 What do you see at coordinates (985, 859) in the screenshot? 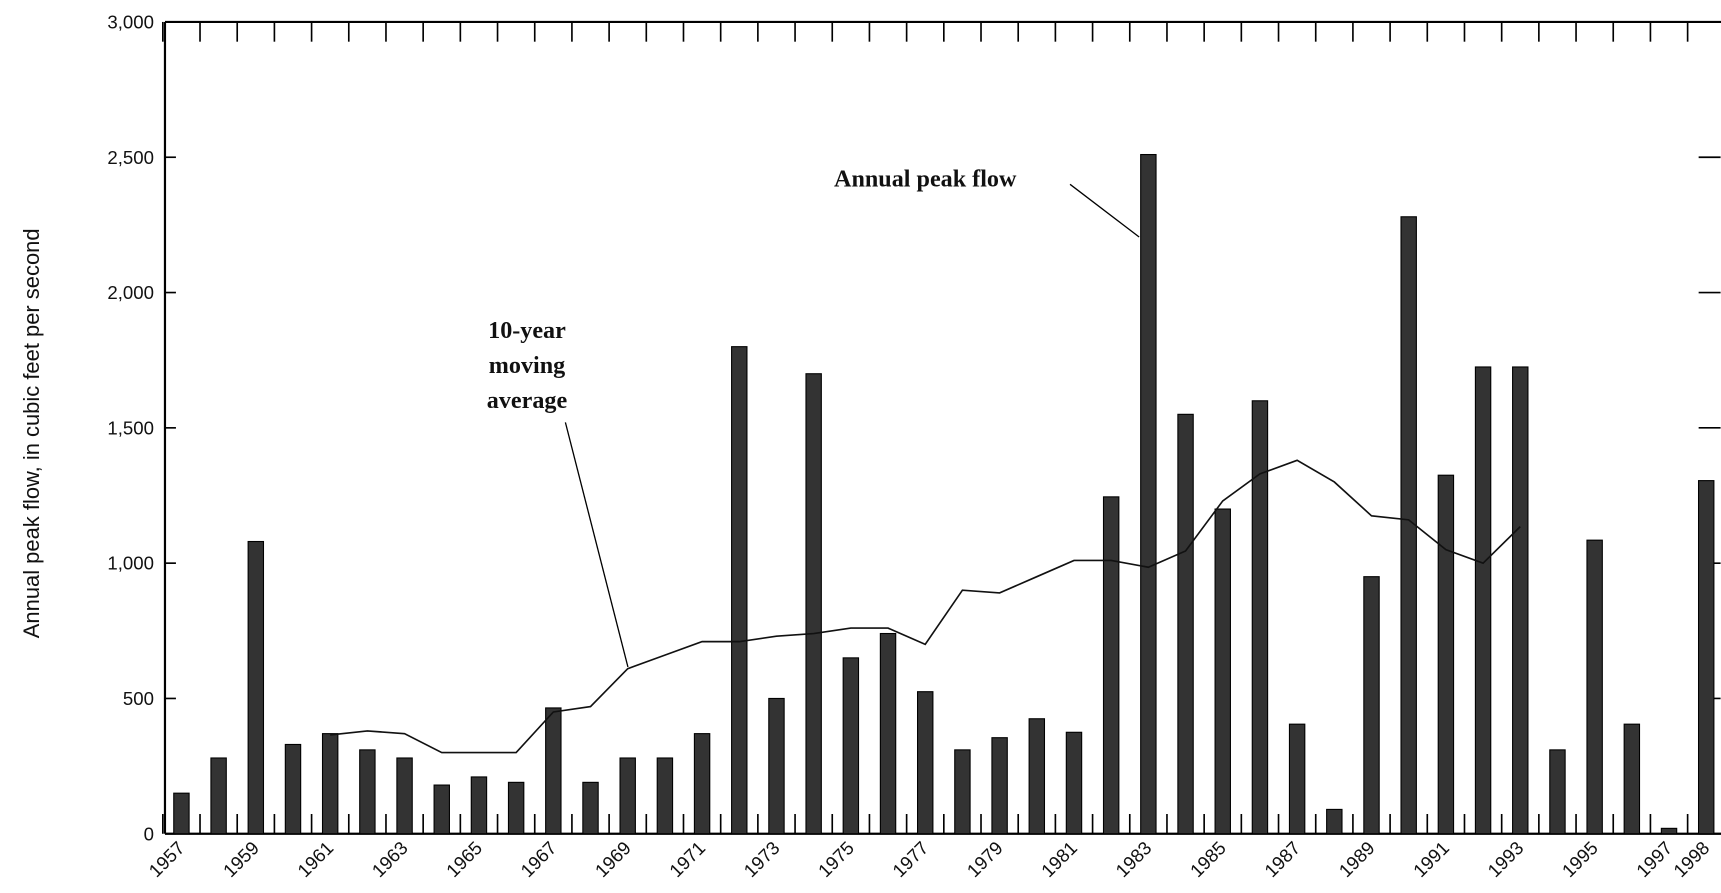
I see `x-tick-label: 1979` at bounding box center [985, 859].